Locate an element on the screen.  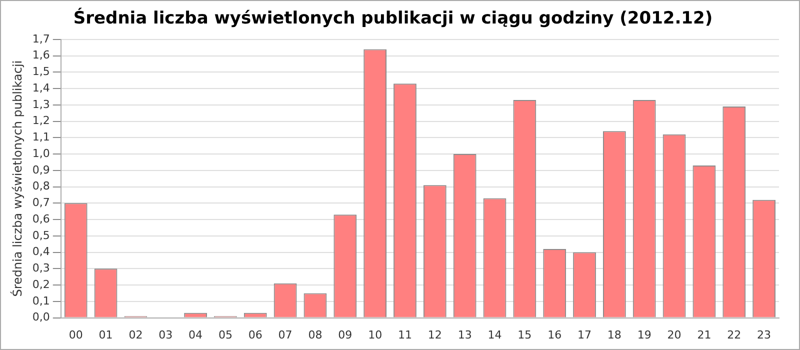
x-tick-label: 11 is located at coordinates (405, 335).